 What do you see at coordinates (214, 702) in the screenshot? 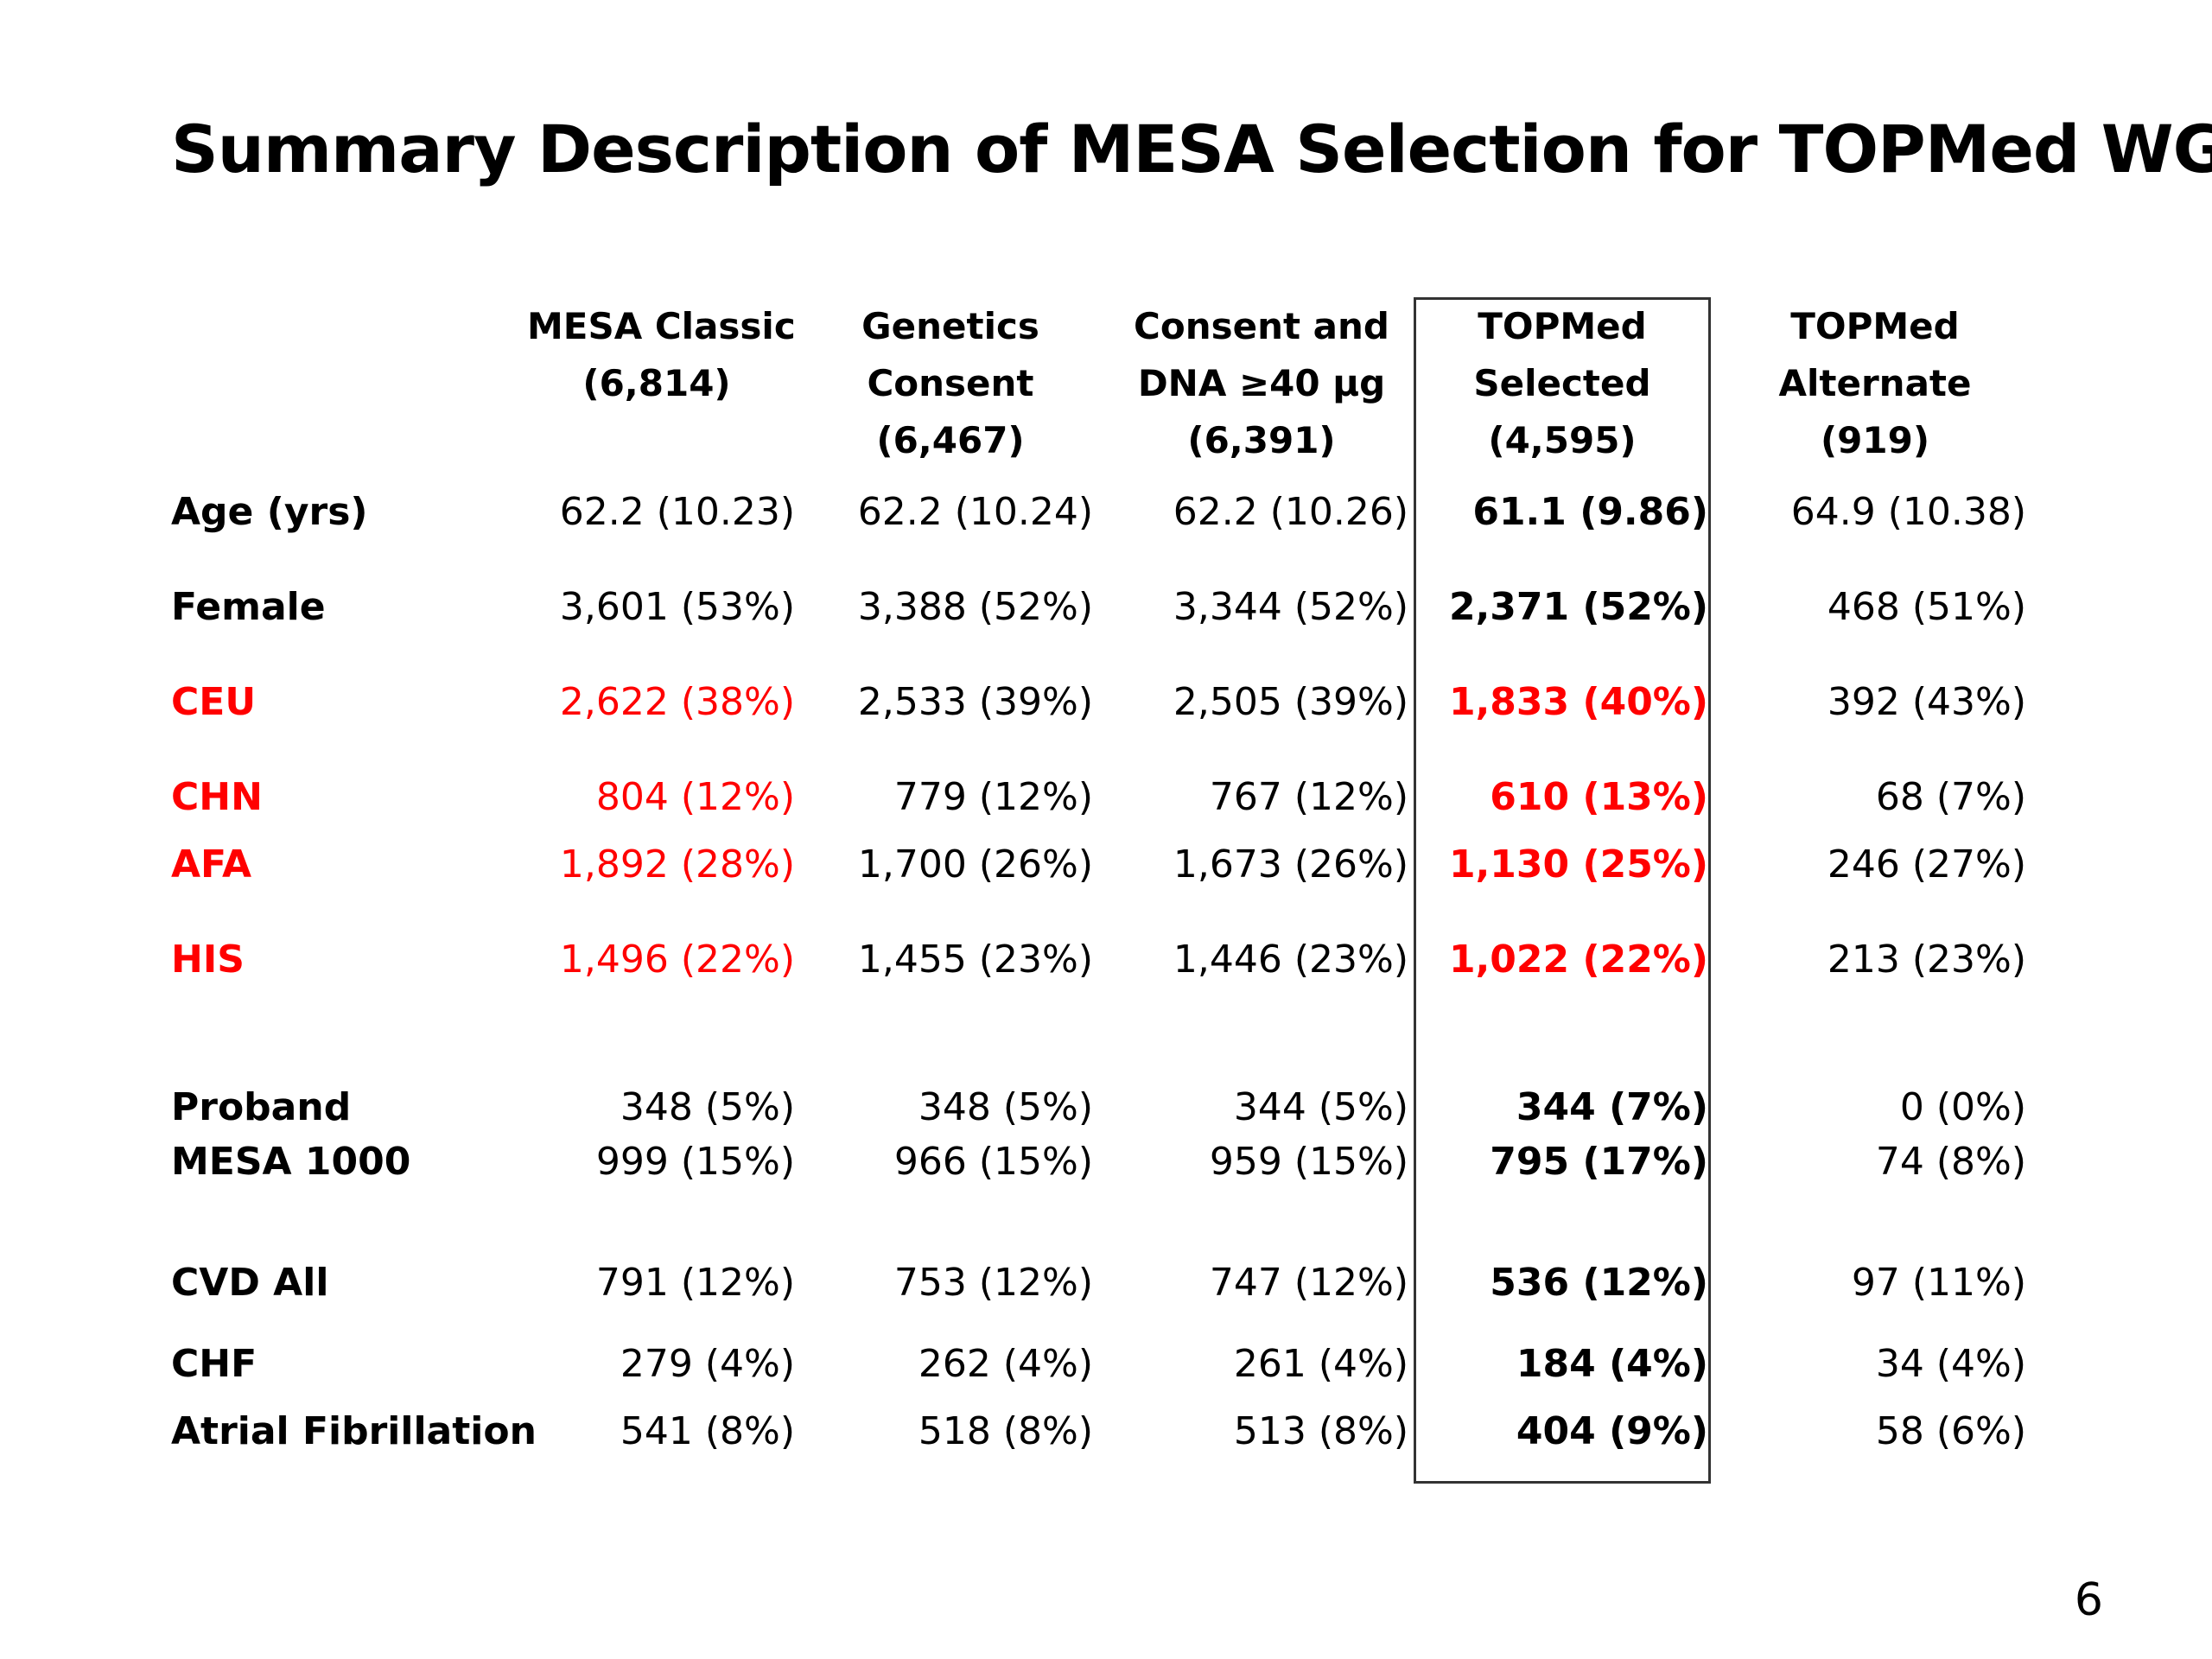
I see `row-label: CEU` at bounding box center [214, 702].